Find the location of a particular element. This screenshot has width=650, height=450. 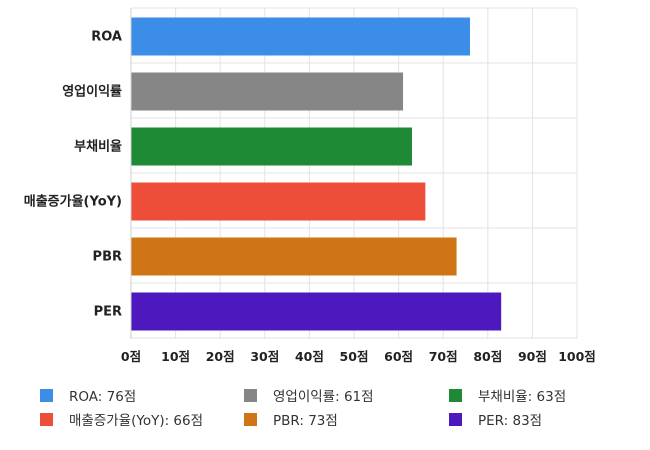

legend-item-pbr: PBR: 73점 is located at coordinates (291, 419).